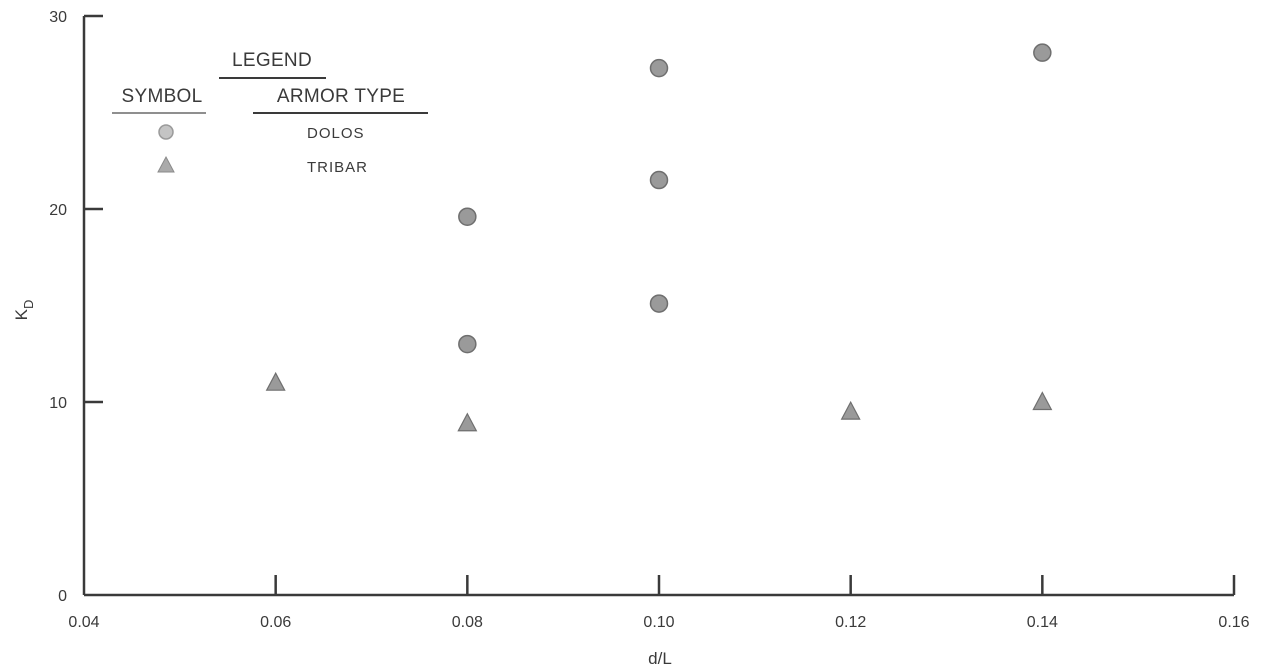  What do you see at coordinates (660, 658) in the screenshot?
I see `x-axis-title: d/L` at bounding box center [660, 658].